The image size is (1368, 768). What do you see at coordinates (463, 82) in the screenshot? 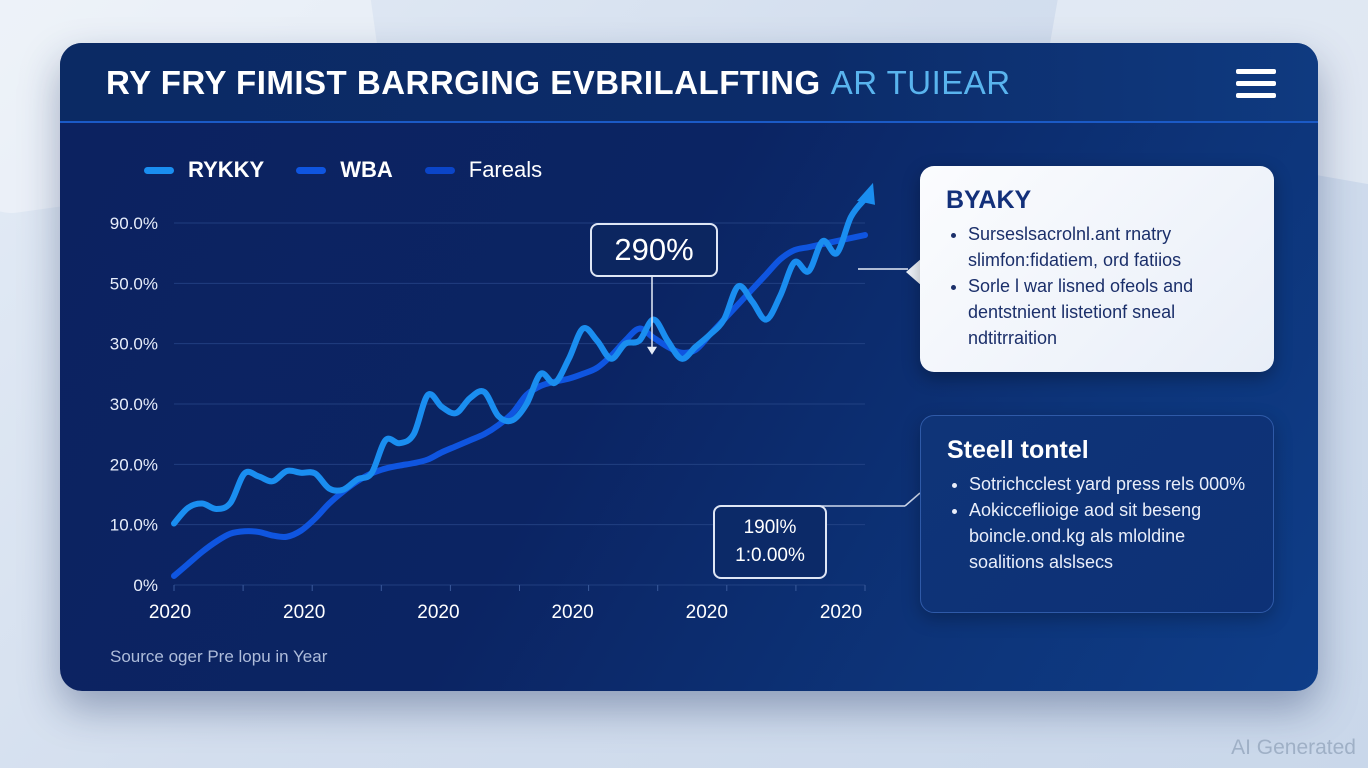
I see `title-main: RY FRY FIMIST BARRGING EVBRILALFTING` at bounding box center [463, 82].